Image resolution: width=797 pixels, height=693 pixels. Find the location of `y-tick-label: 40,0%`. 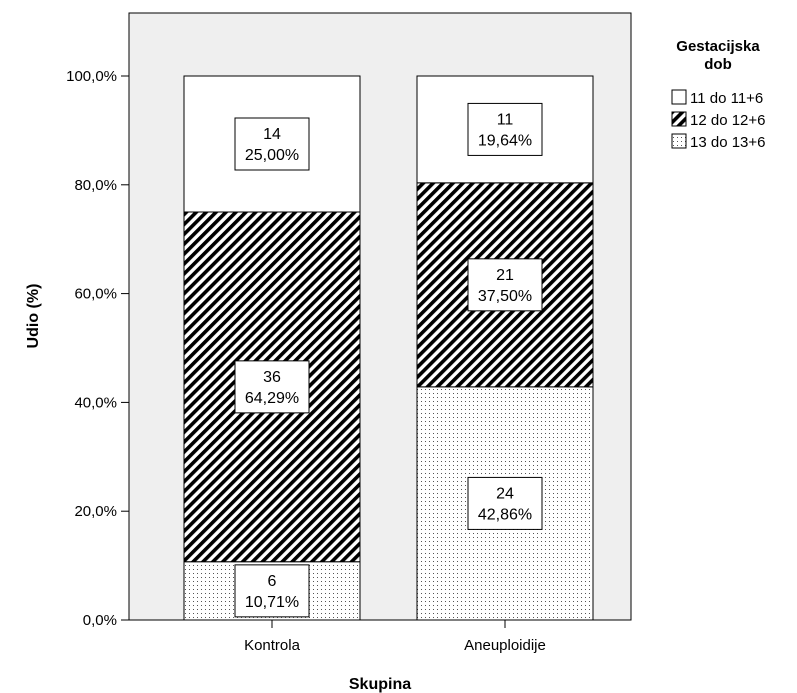

y-tick-label: 40,0% is located at coordinates (95, 402).